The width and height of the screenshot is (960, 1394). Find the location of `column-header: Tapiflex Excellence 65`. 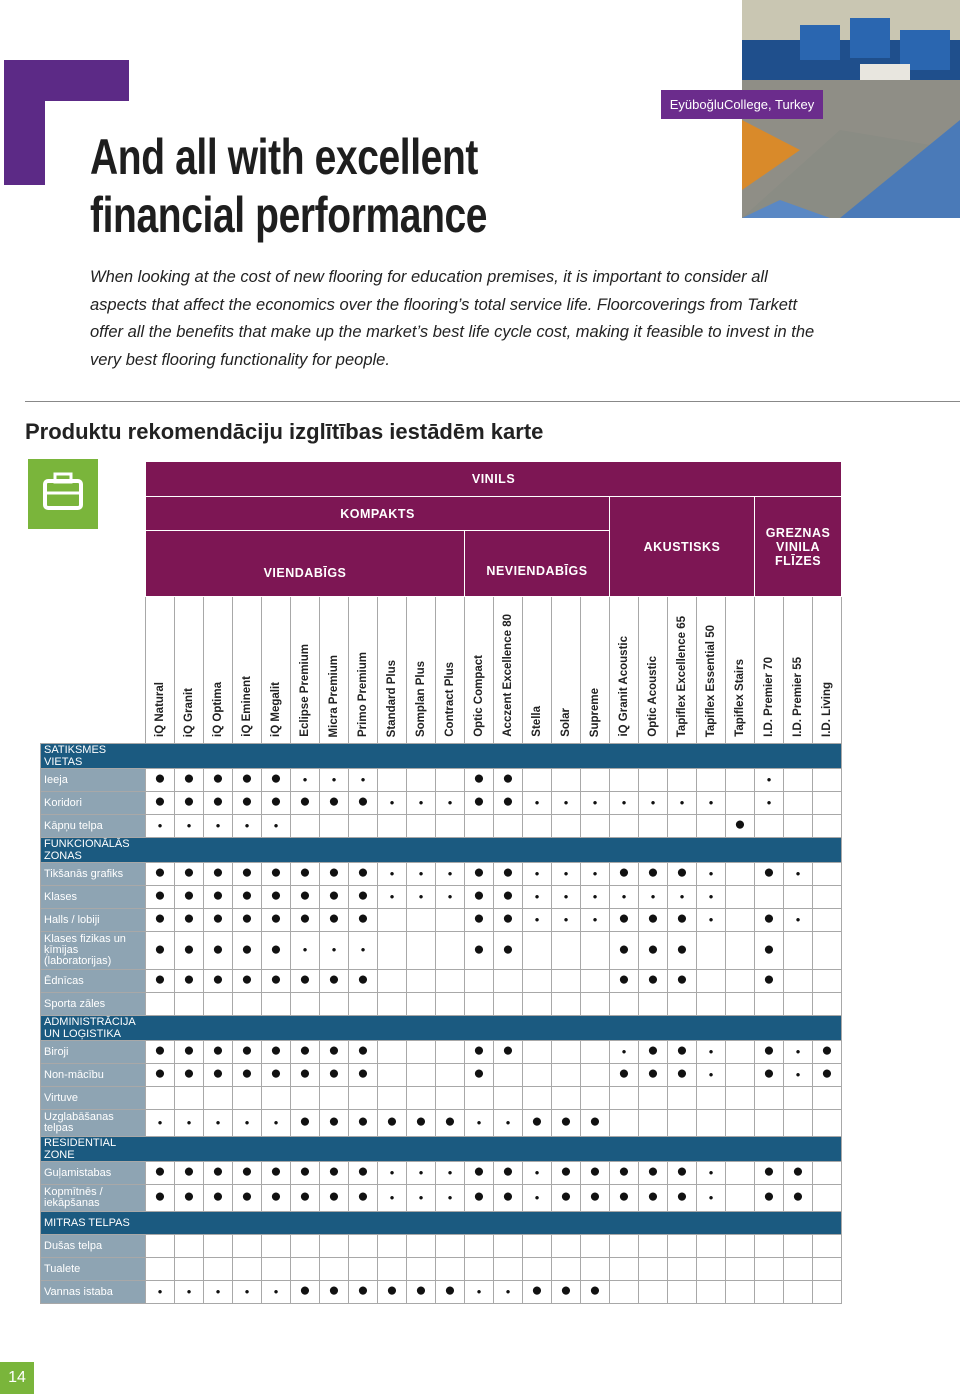

column-header: Tapiflex Excellence 65 is located at coordinates (682, 670).